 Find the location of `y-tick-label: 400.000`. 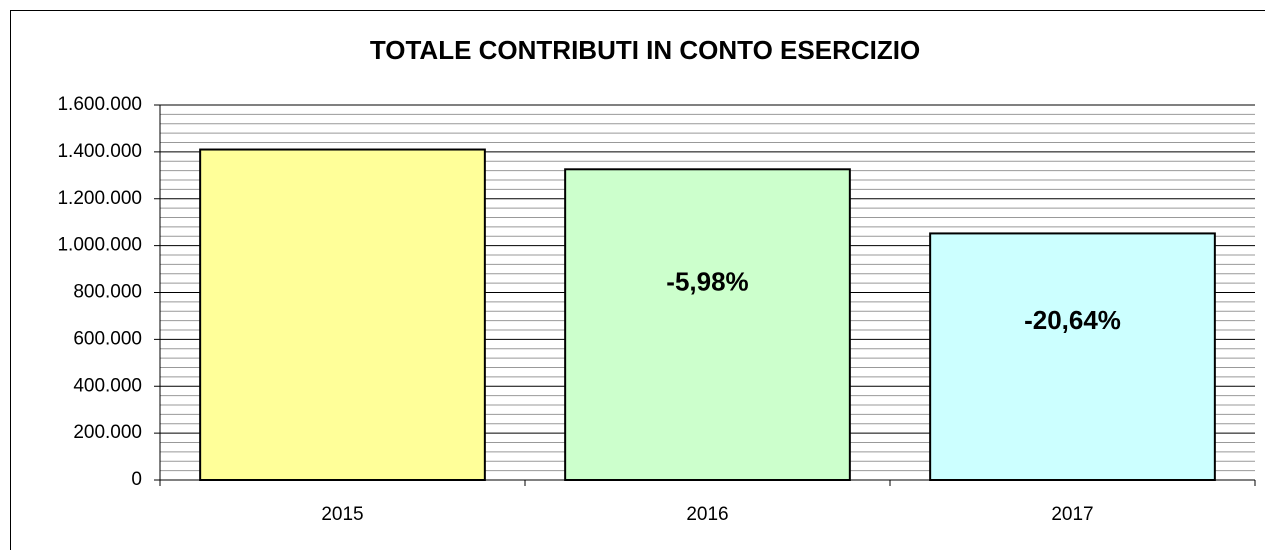

y-tick-label: 400.000 is located at coordinates (107, 385).